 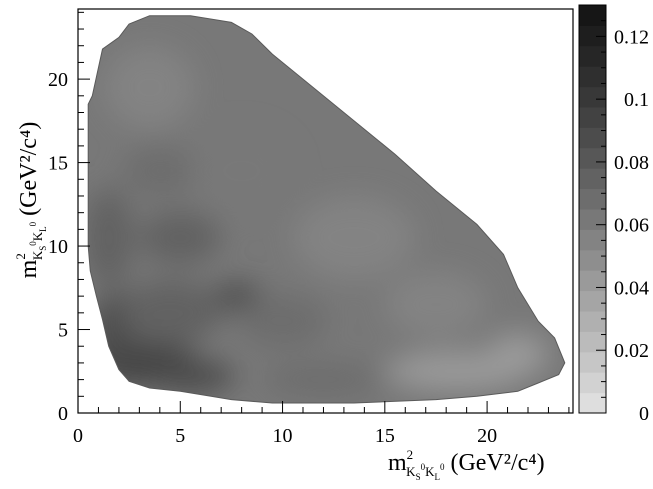 I want to click on y-tick-label: 0, so click(x=63, y=414).